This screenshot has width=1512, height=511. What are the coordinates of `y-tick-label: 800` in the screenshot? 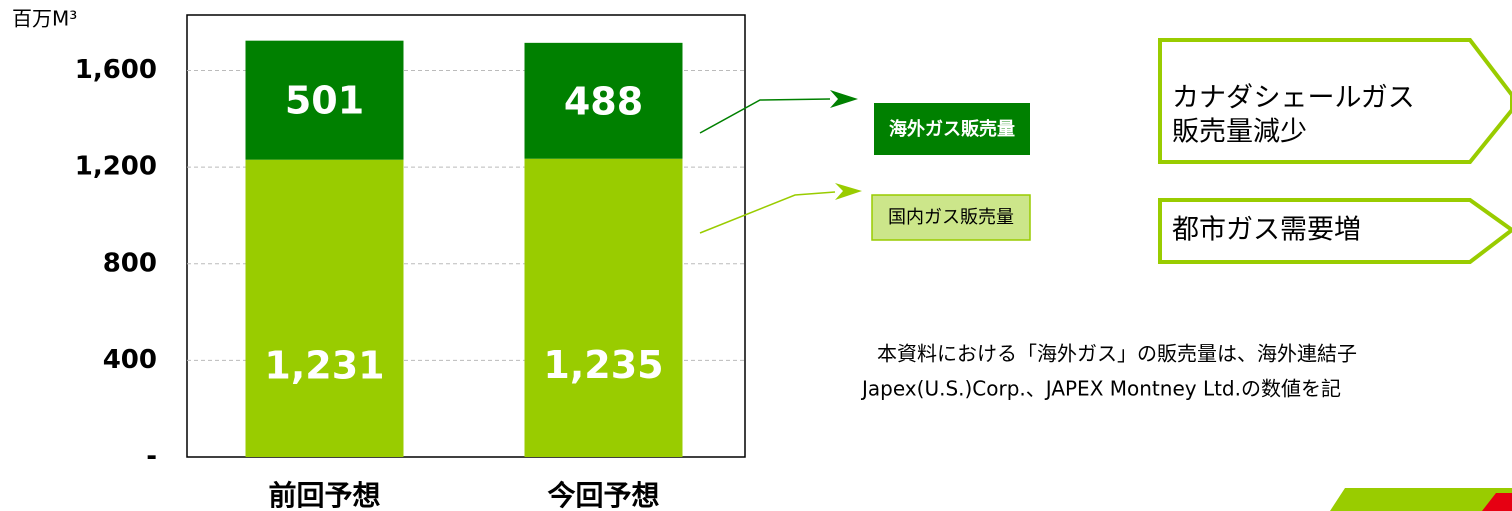 It's located at (130, 263).